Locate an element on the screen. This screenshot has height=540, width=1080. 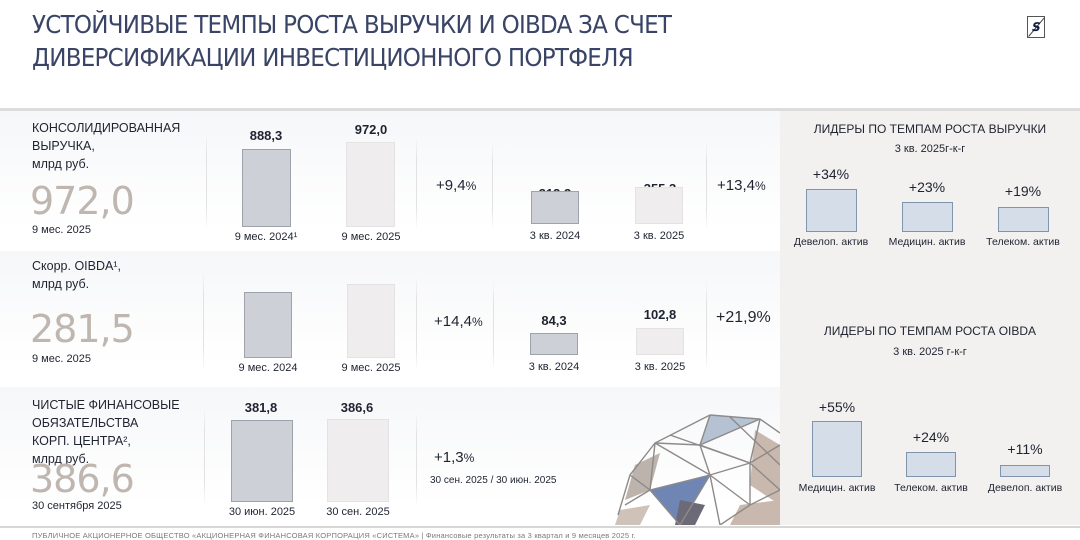
leader-pct: +55% is located at coordinates (837, 407).